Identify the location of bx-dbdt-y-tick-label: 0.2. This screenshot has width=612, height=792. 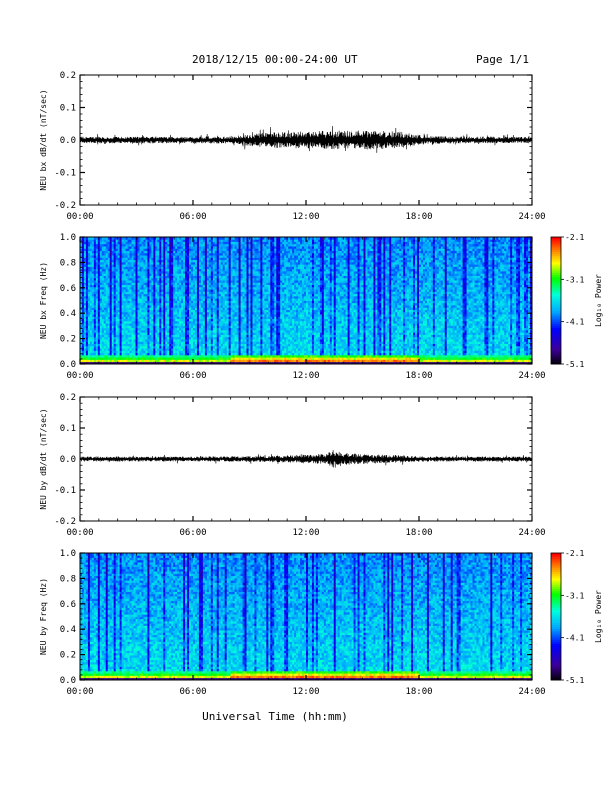
(68, 76).